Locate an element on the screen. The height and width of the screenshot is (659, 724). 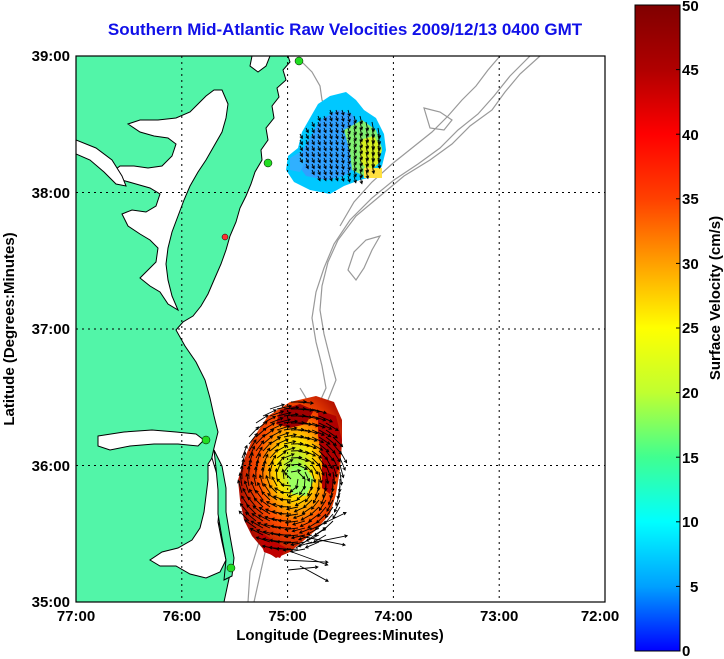
colorbar-tick-label: 5 is located at coordinates (694, 587).